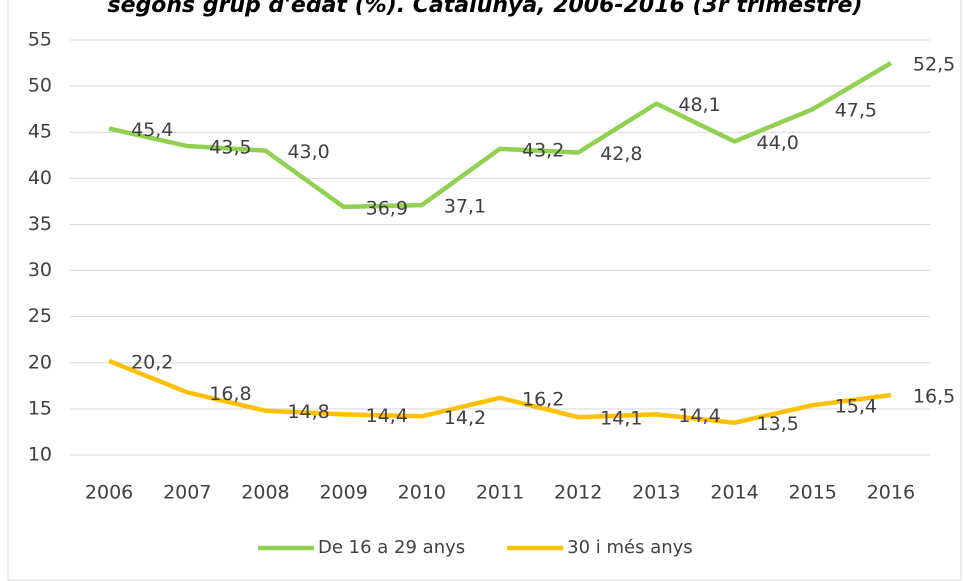 The height and width of the screenshot is (581, 963). I want to click on data-label: 43,2, so click(543, 150).